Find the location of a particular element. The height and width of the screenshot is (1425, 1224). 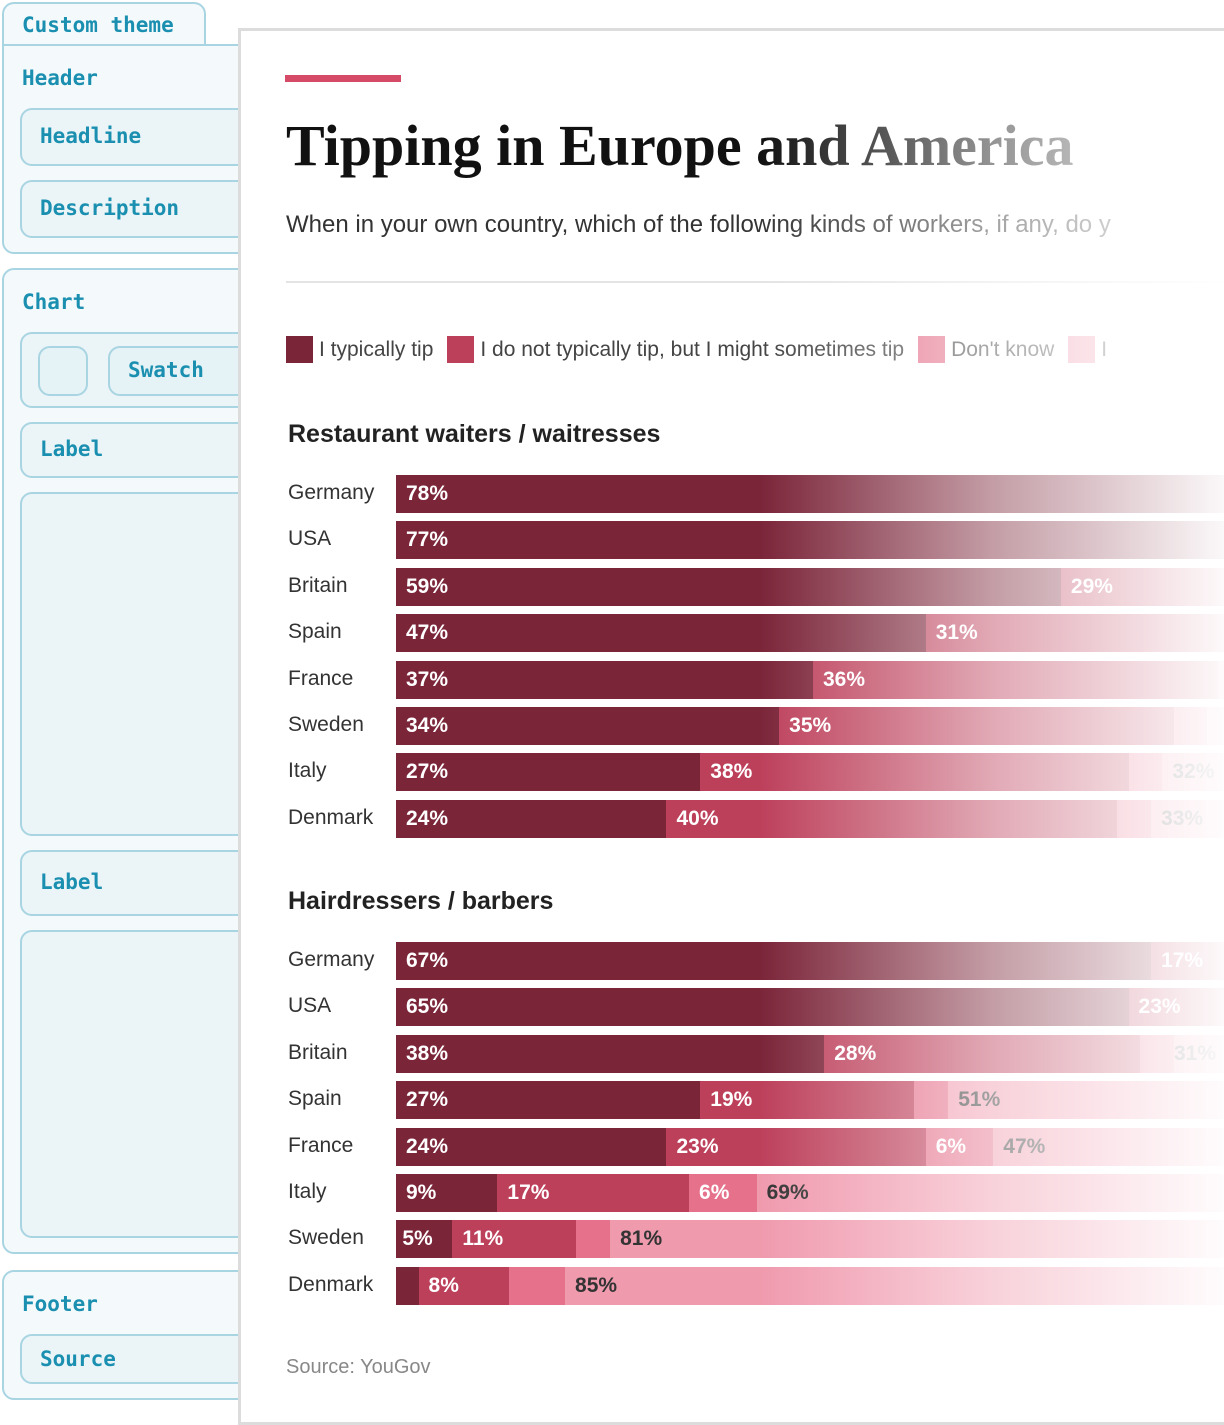

bar-row: Britain 59% 29% is located at coordinates (756, 586).